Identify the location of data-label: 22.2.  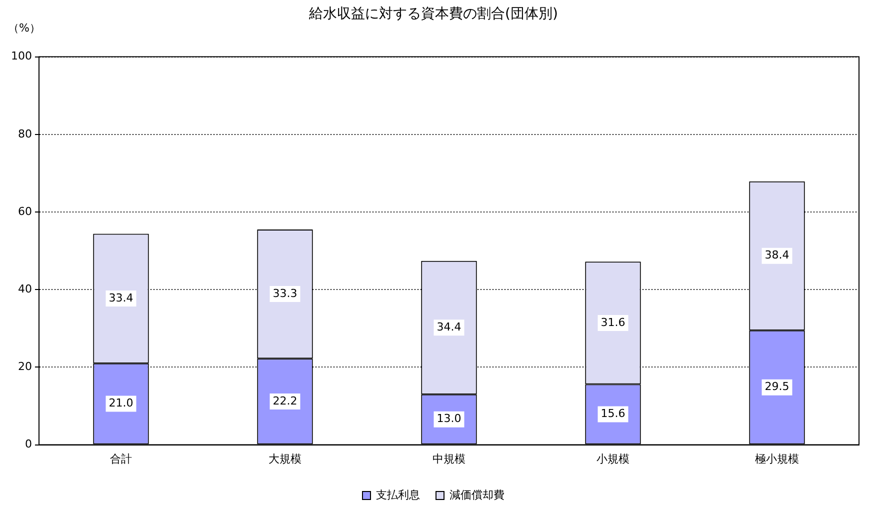
(285, 401).